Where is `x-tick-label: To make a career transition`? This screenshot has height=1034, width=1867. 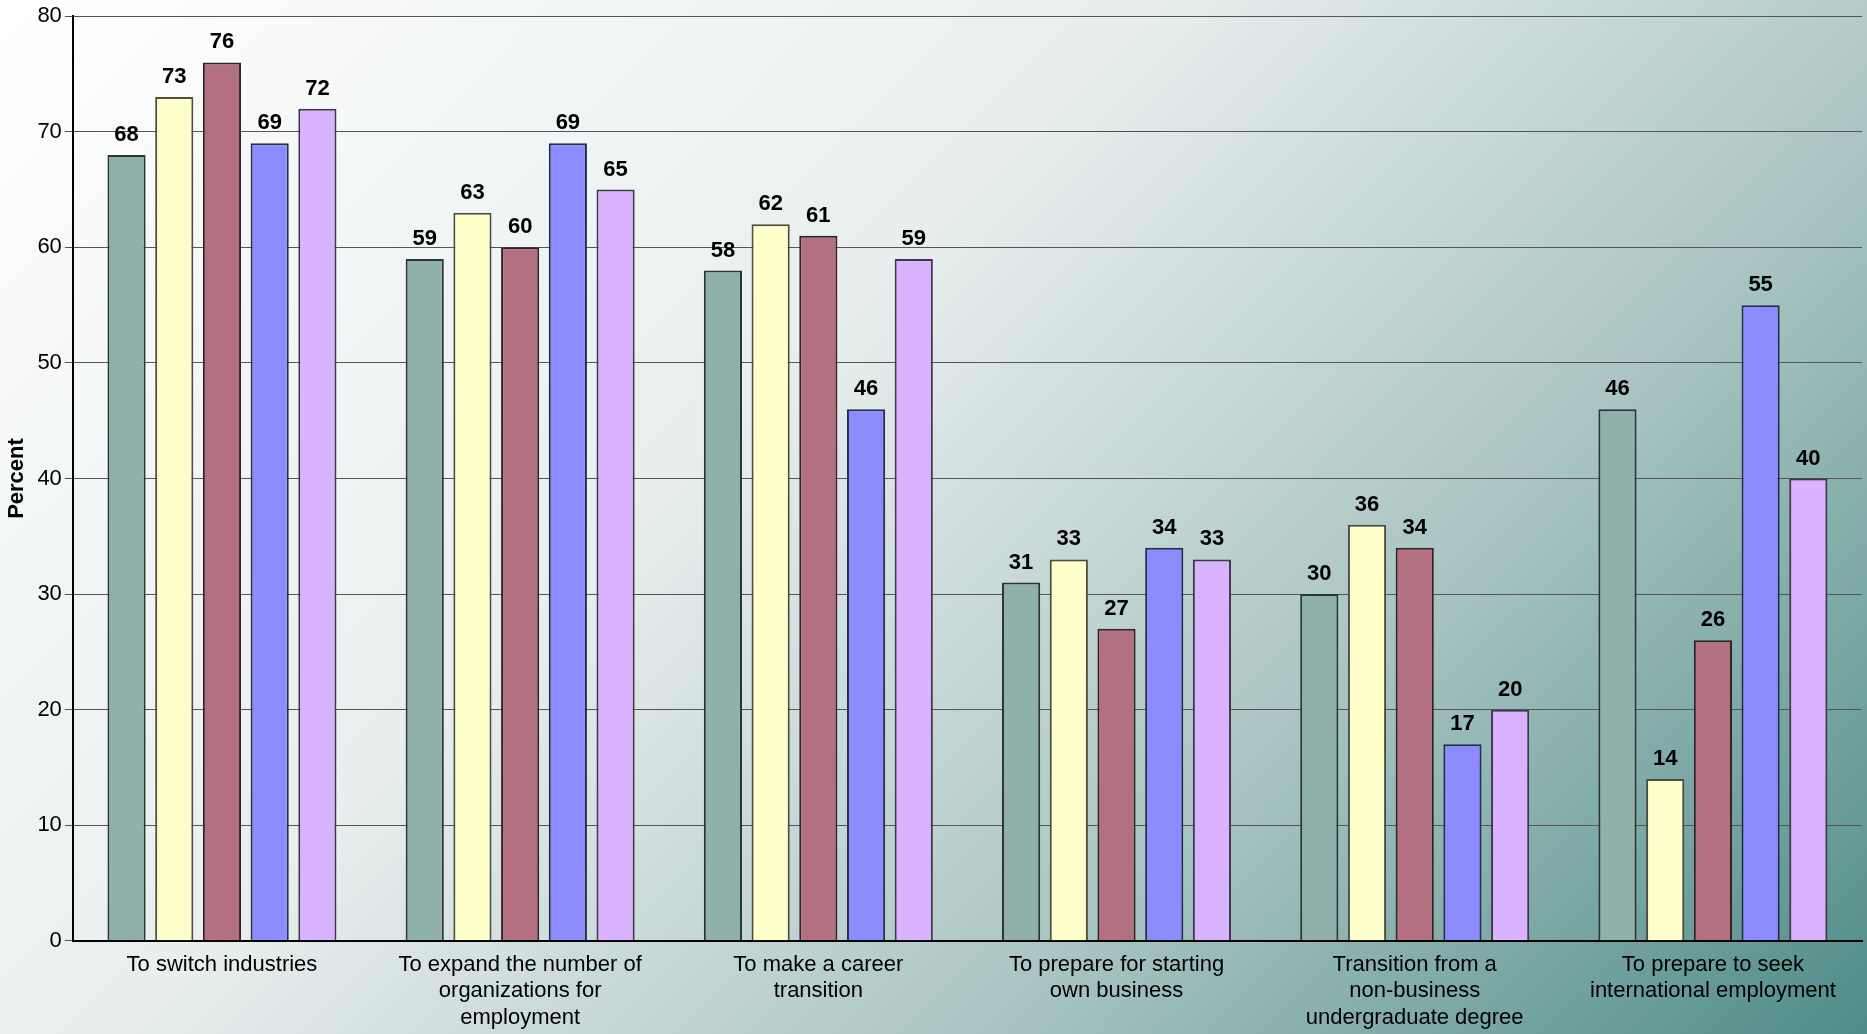 x-tick-label: To make a career transition is located at coordinates (818, 977).